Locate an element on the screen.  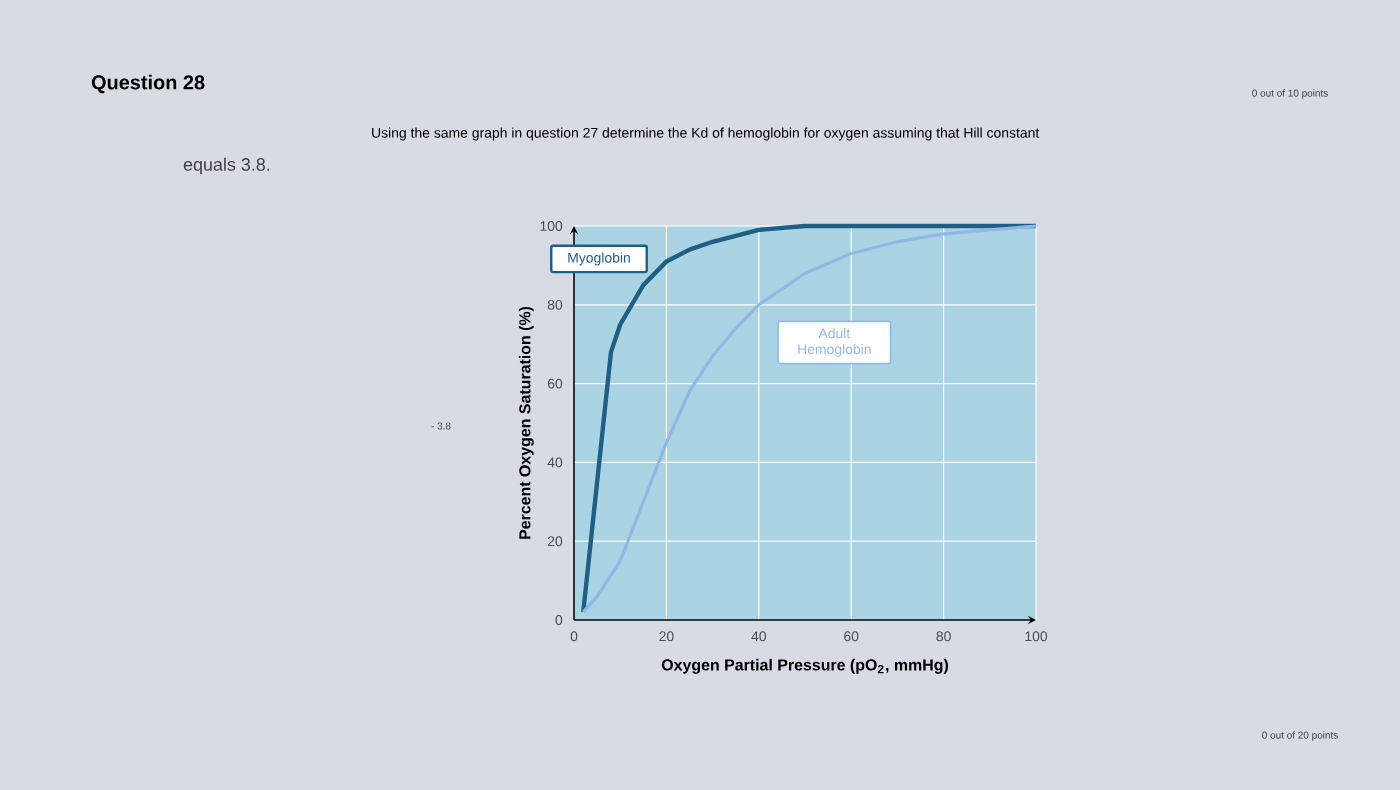
text: Question 28 is located at coordinates (148, 84).